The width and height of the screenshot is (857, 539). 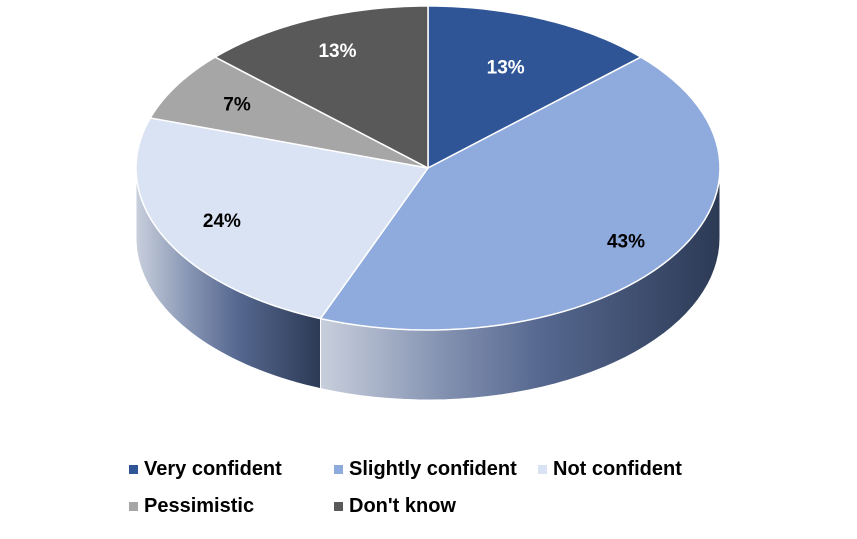 I want to click on legend-item-slightly-confident: Slightly confident, so click(x=425, y=469).